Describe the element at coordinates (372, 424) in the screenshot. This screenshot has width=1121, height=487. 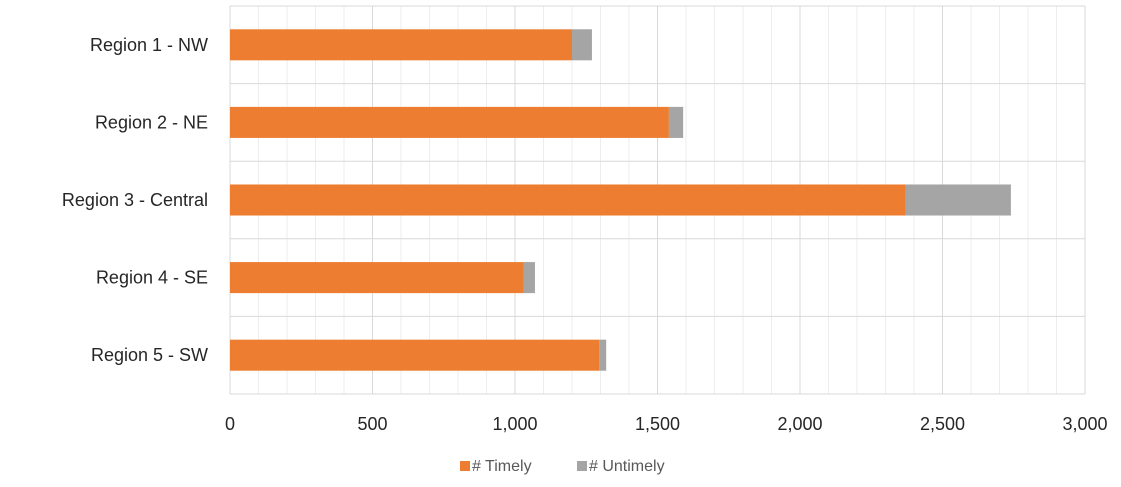
I see `x-tick-label: 500` at that location.